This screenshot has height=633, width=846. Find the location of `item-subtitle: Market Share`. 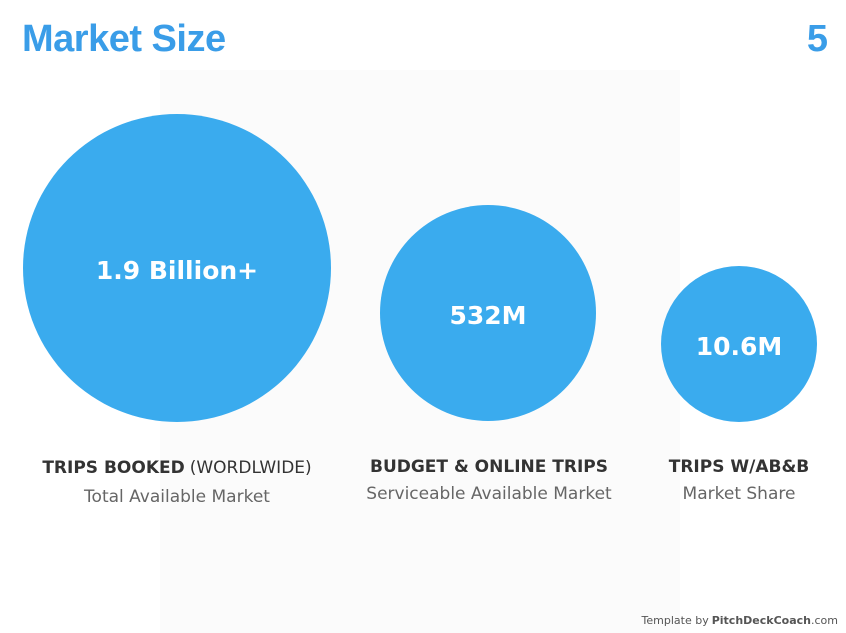

item-subtitle: Market Share is located at coordinates (739, 494).